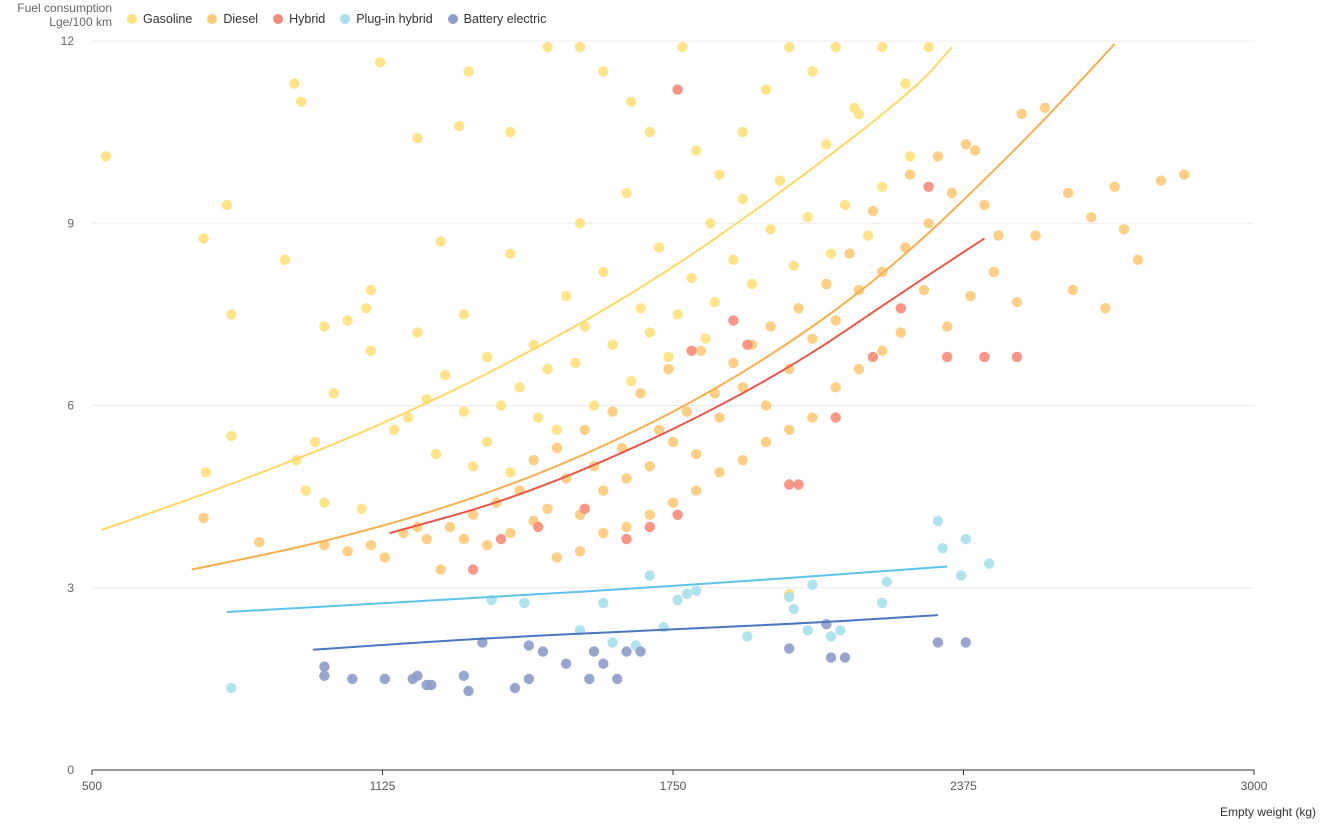 Image resolution: width=1326 pixels, height=825 pixels. I want to click on legend-label: Hybrid, so click(307, 19).